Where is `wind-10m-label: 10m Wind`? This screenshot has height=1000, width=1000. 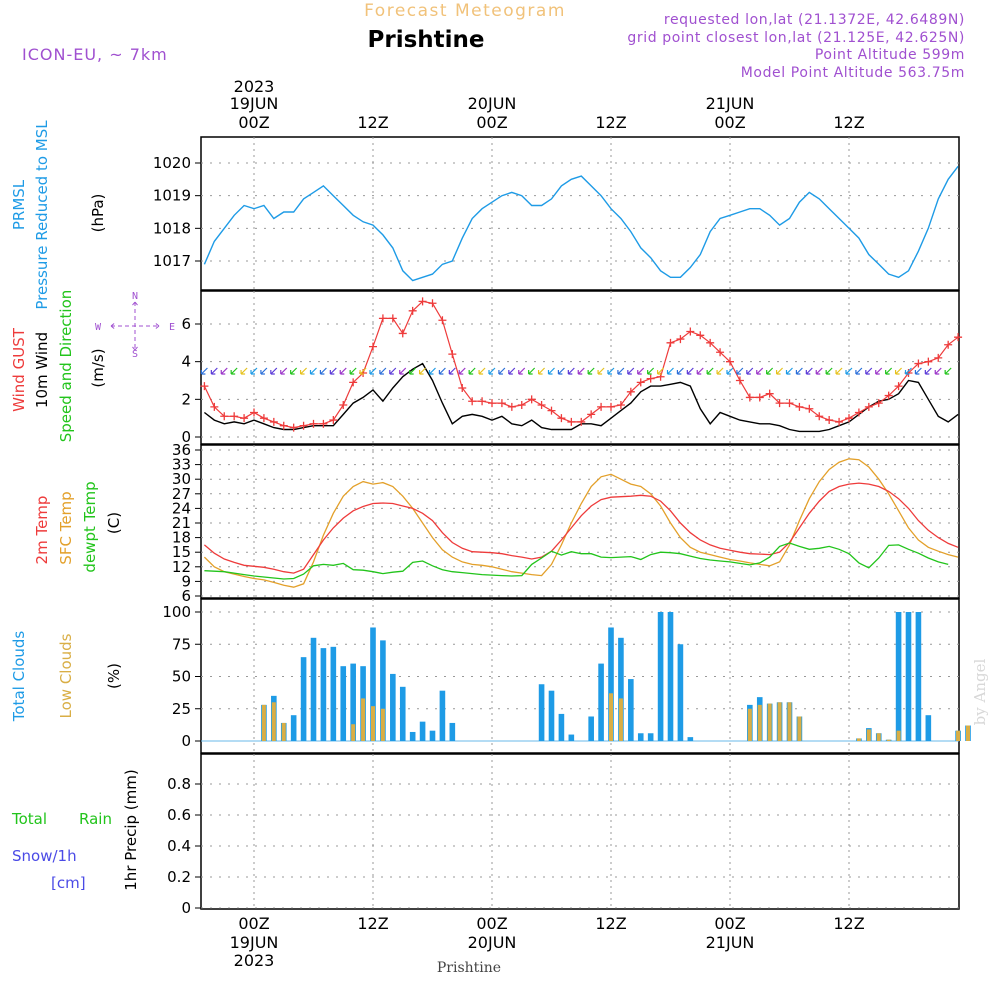 wind-10m-label: 10m Wind is located at coordinates (42, 370).